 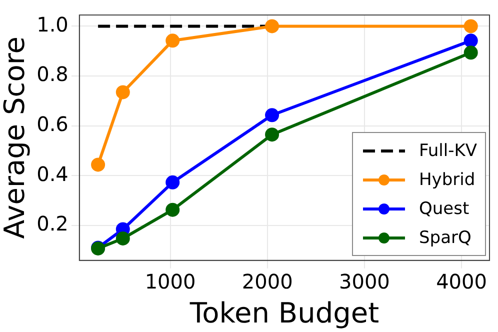 What do you see at coordinates (364, 282) in the screenshot?
I see `x-tick-label: 3000` at bounding box center [364, 282].